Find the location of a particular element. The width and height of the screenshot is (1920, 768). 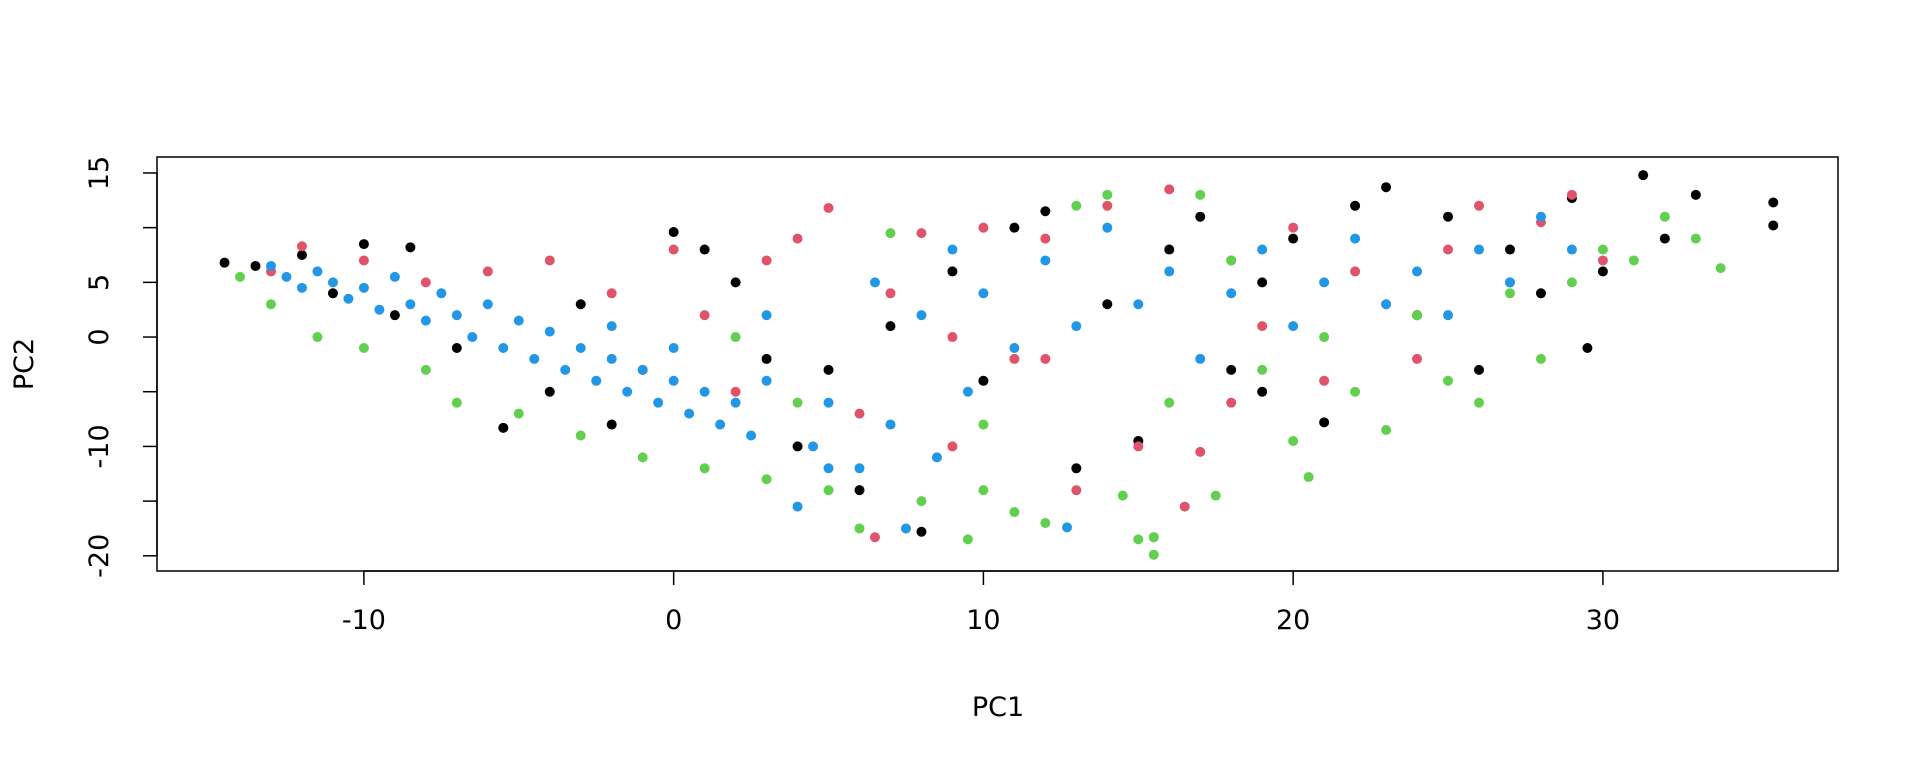

x-tick-label: 0 is located at coordinates (673, 620).